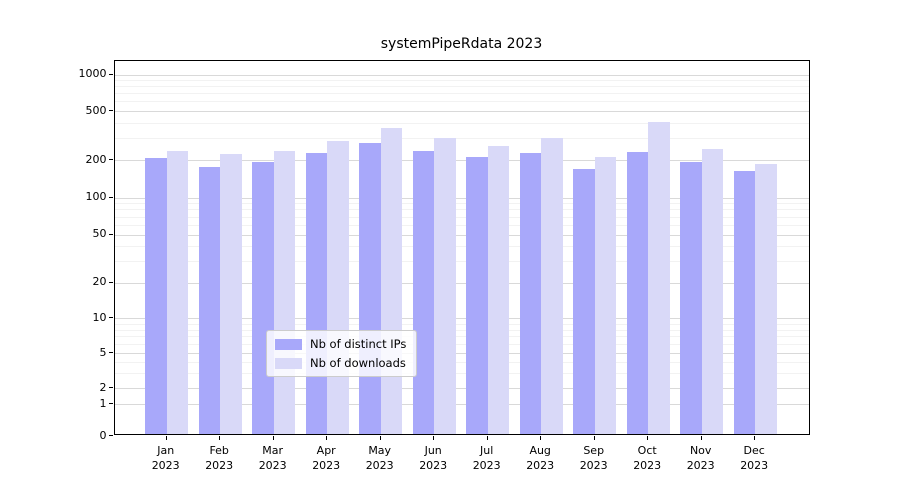  Describe the element at coordinates (272, 458) in the screenshot. I see `x-tick-label: Mar 2023` at that location.